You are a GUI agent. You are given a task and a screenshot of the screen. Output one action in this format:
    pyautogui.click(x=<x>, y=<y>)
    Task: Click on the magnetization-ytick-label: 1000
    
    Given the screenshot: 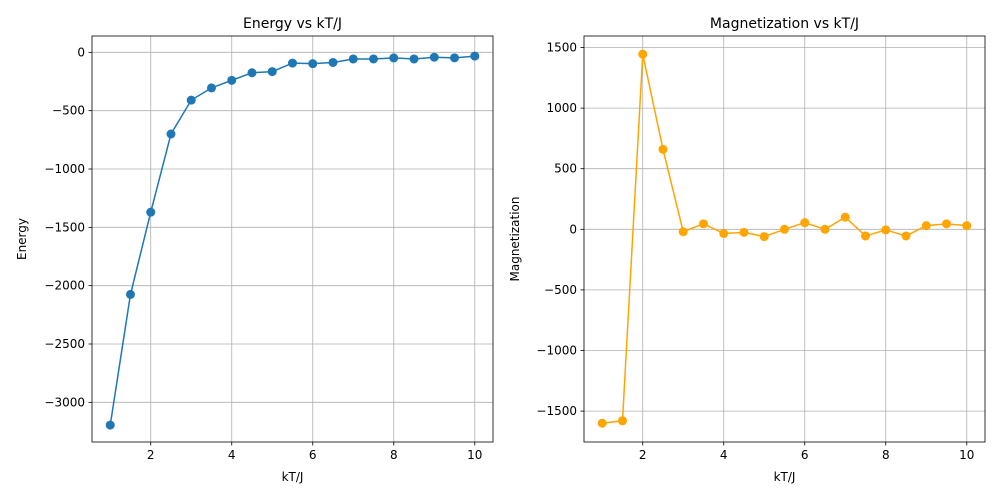 What is the action you would take?
    pyautogui.click(x=561, y=108)
    